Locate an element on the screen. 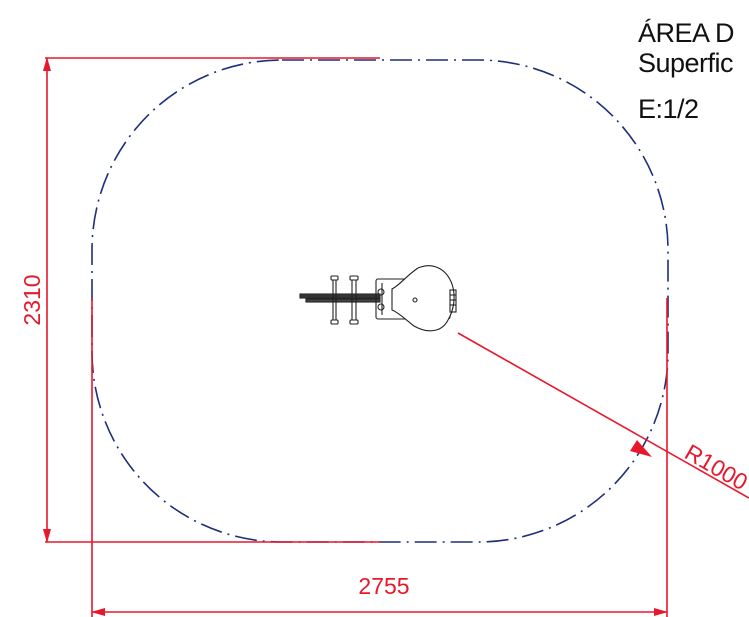  radius-dimension: R1000 is located at coordinates (603, 415).